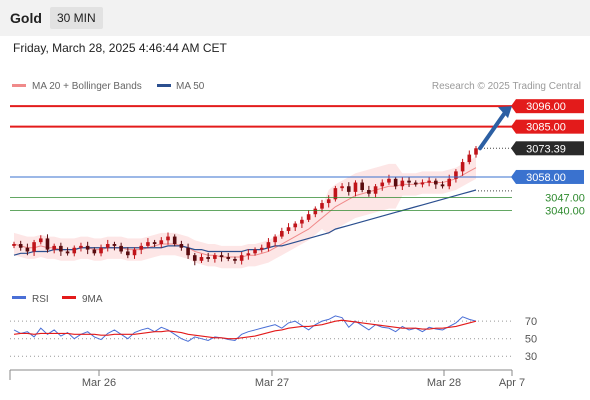 The width and height of the screenshot is (590, 400). I want to click on time-tick-label: Mar 27, so click(272, 383).